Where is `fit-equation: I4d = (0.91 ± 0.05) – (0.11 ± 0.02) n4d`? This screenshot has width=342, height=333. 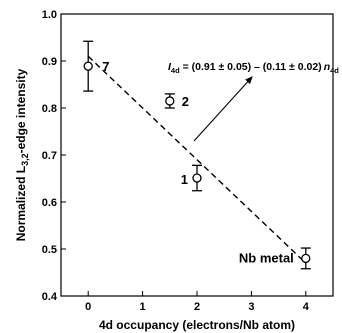 fit-equation: I4d = (0.91 ± 0.05) – (0.11 ± 0.02) n4d is located at coordinates (253, 68).